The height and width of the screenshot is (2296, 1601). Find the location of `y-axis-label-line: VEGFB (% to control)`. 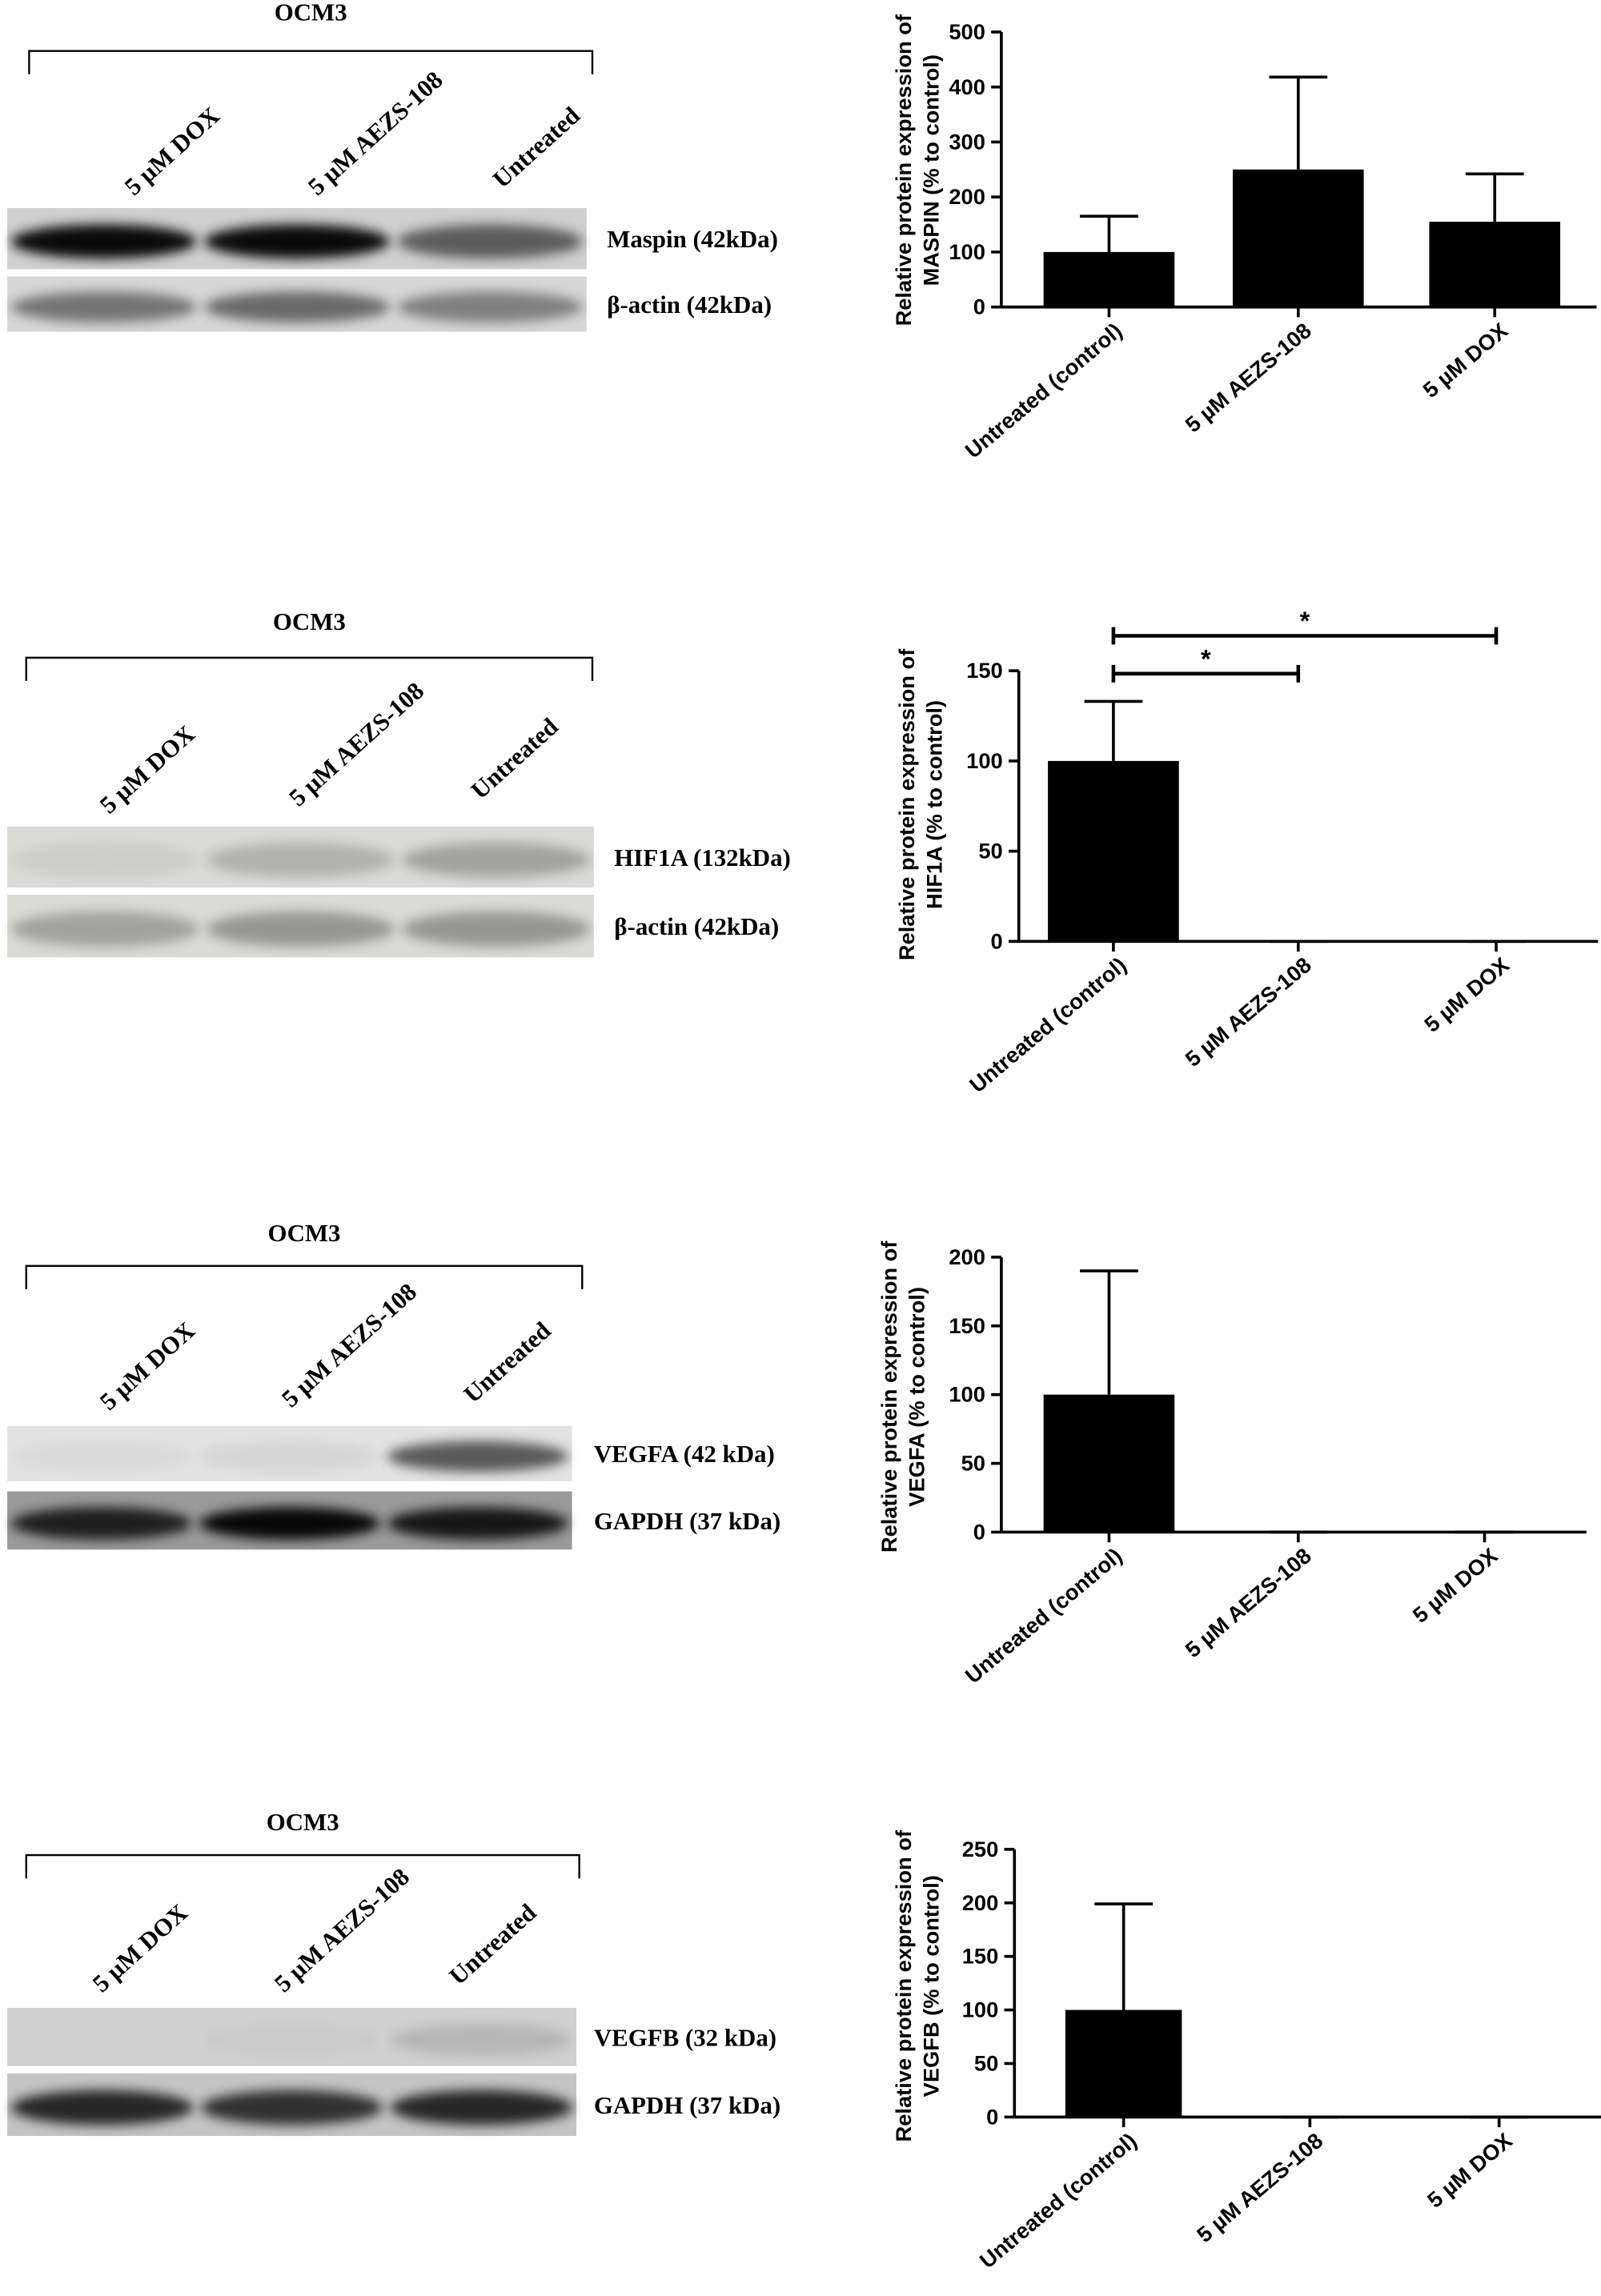

y-axis-label-line: VEGFB (% to control) is located at coordinates (931, 1986).